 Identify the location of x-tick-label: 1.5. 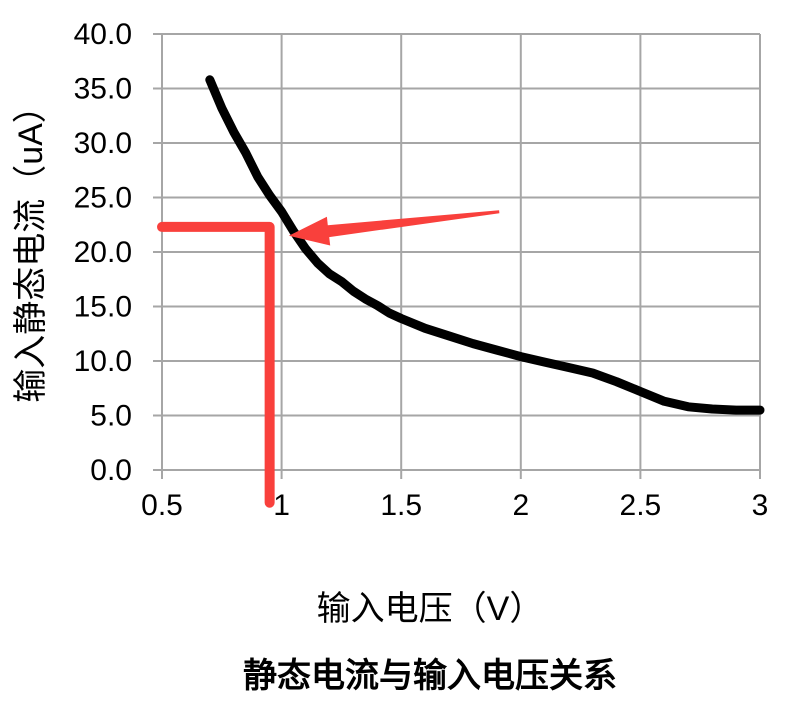
(401, 505).